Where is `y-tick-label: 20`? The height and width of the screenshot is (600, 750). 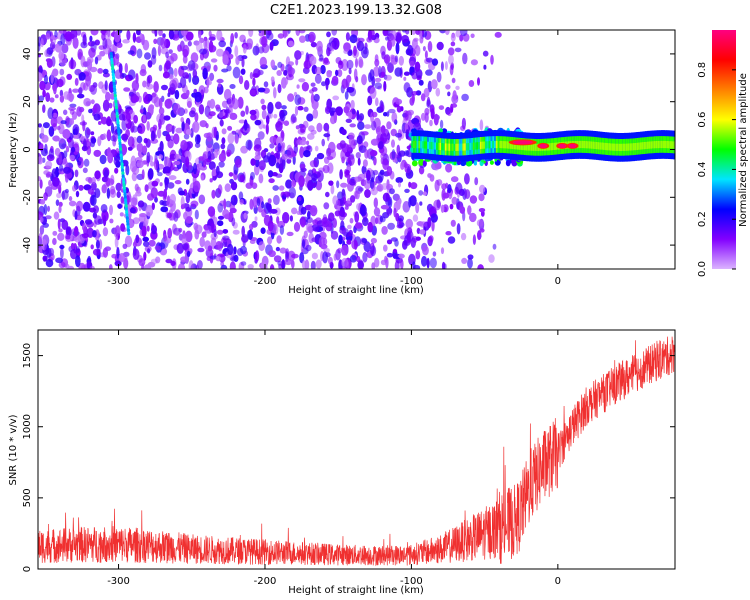
y-tick-label: 20 is located at coordinates (27, 101).